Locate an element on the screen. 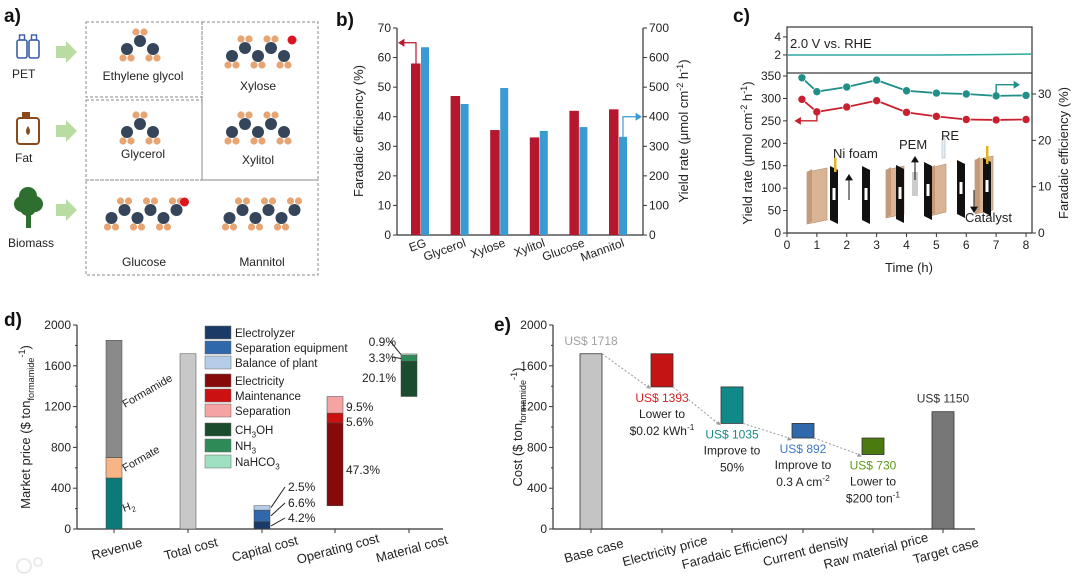  arrowhead-icon is located at coordinates (859, 455).